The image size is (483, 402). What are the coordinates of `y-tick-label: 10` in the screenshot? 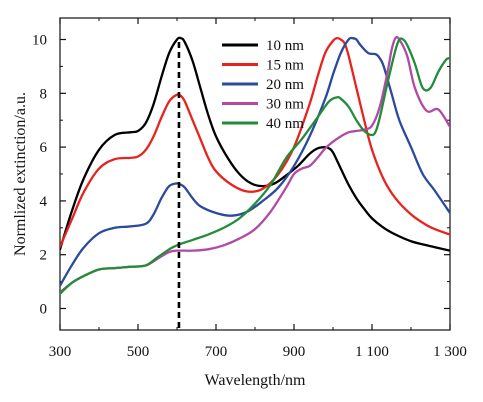 It's located at (39, 41).